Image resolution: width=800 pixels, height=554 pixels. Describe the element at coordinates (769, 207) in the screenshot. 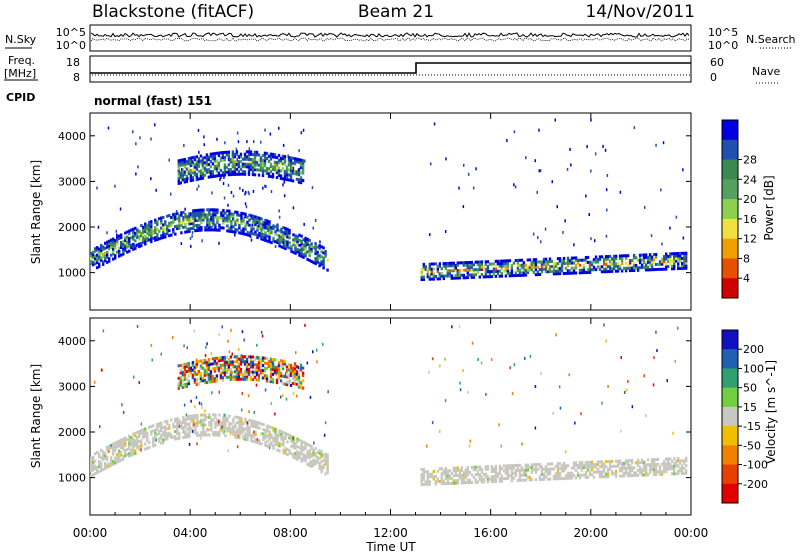

I see `power-colorbar-label: Power [dB]` at that location.